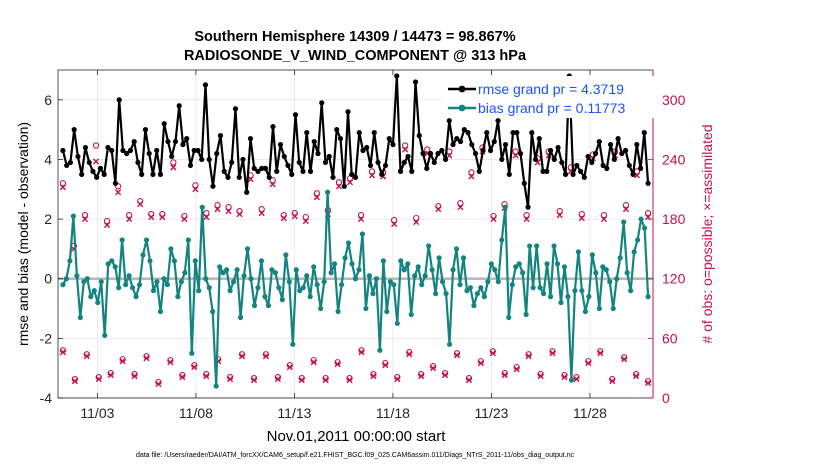 The width and height of the screenshot is (830, 470). Describe the element at coordinates (491, 413) in the screenshot. I see `x-tick-label: 11/23` at that location.